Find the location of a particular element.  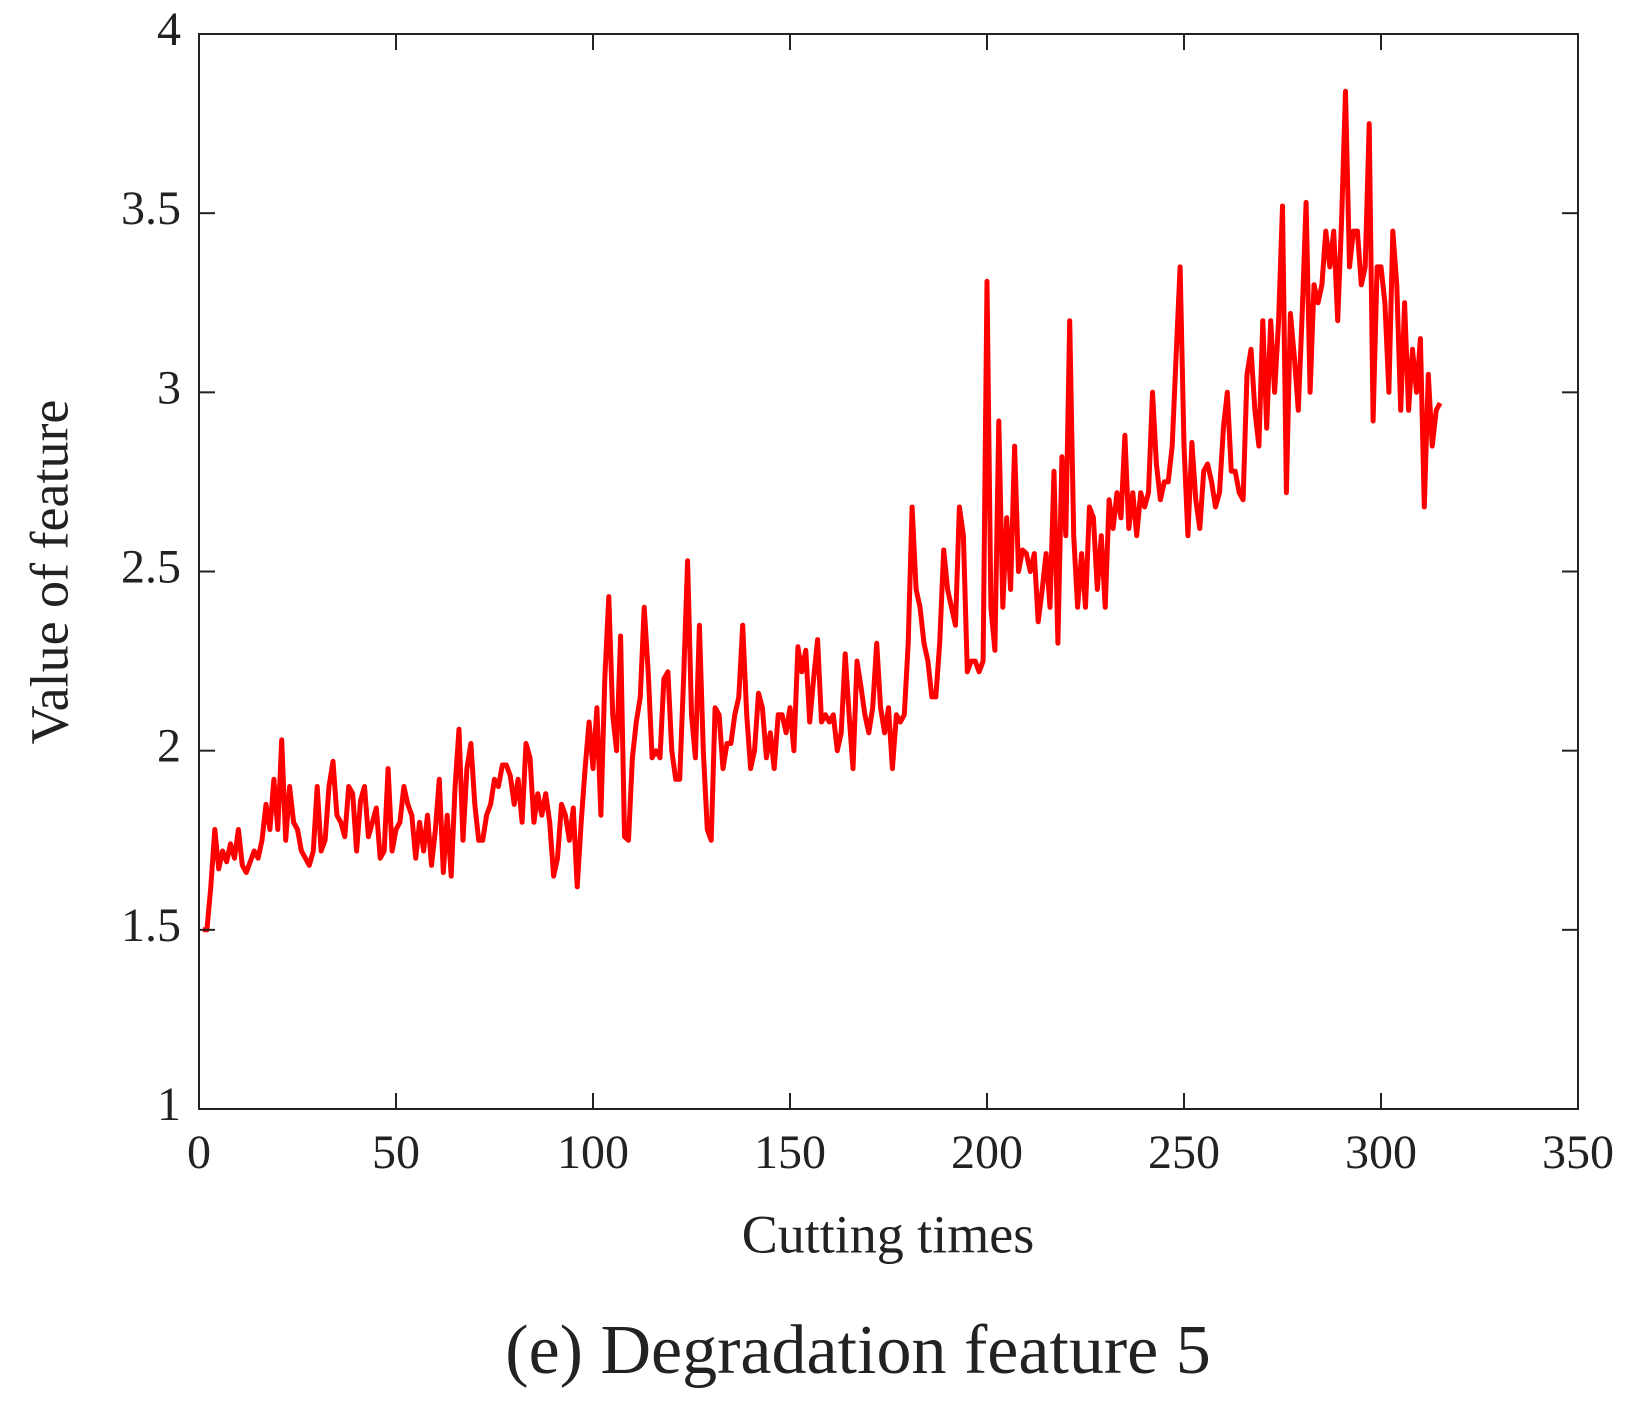

x-tick-label: 250 is located at coordinates (1184, 1152).